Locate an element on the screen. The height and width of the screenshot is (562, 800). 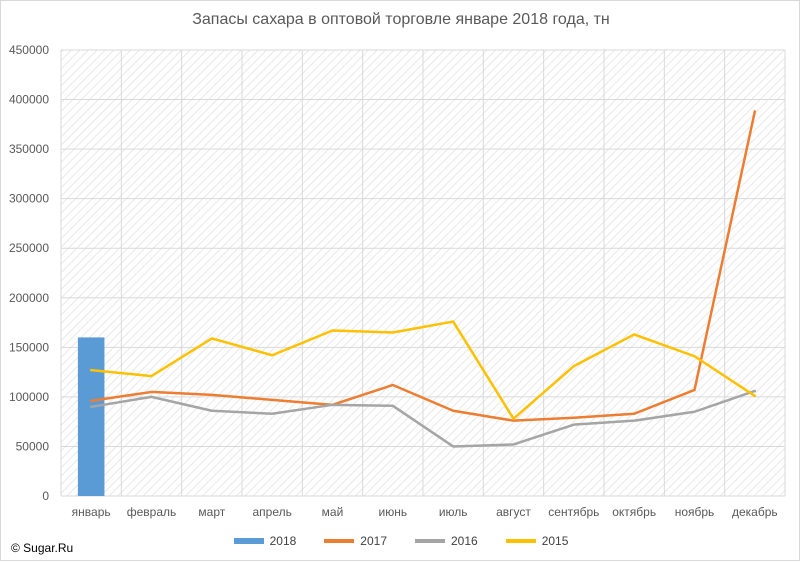
legend-label: 2018 is located at coordinates (283, 541).